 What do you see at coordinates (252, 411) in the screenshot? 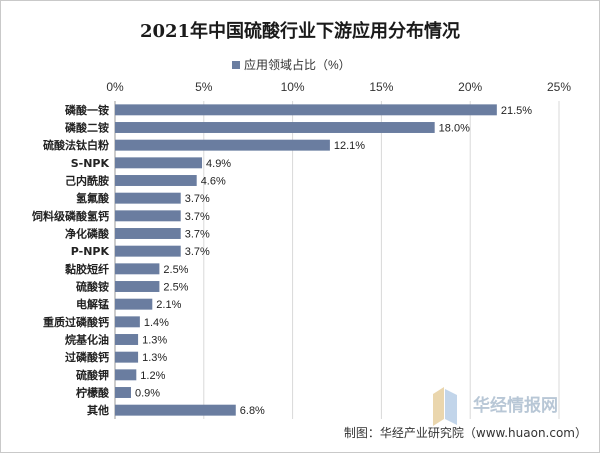
I see `value-label: 6.8%` at bounding box center [252, 411].